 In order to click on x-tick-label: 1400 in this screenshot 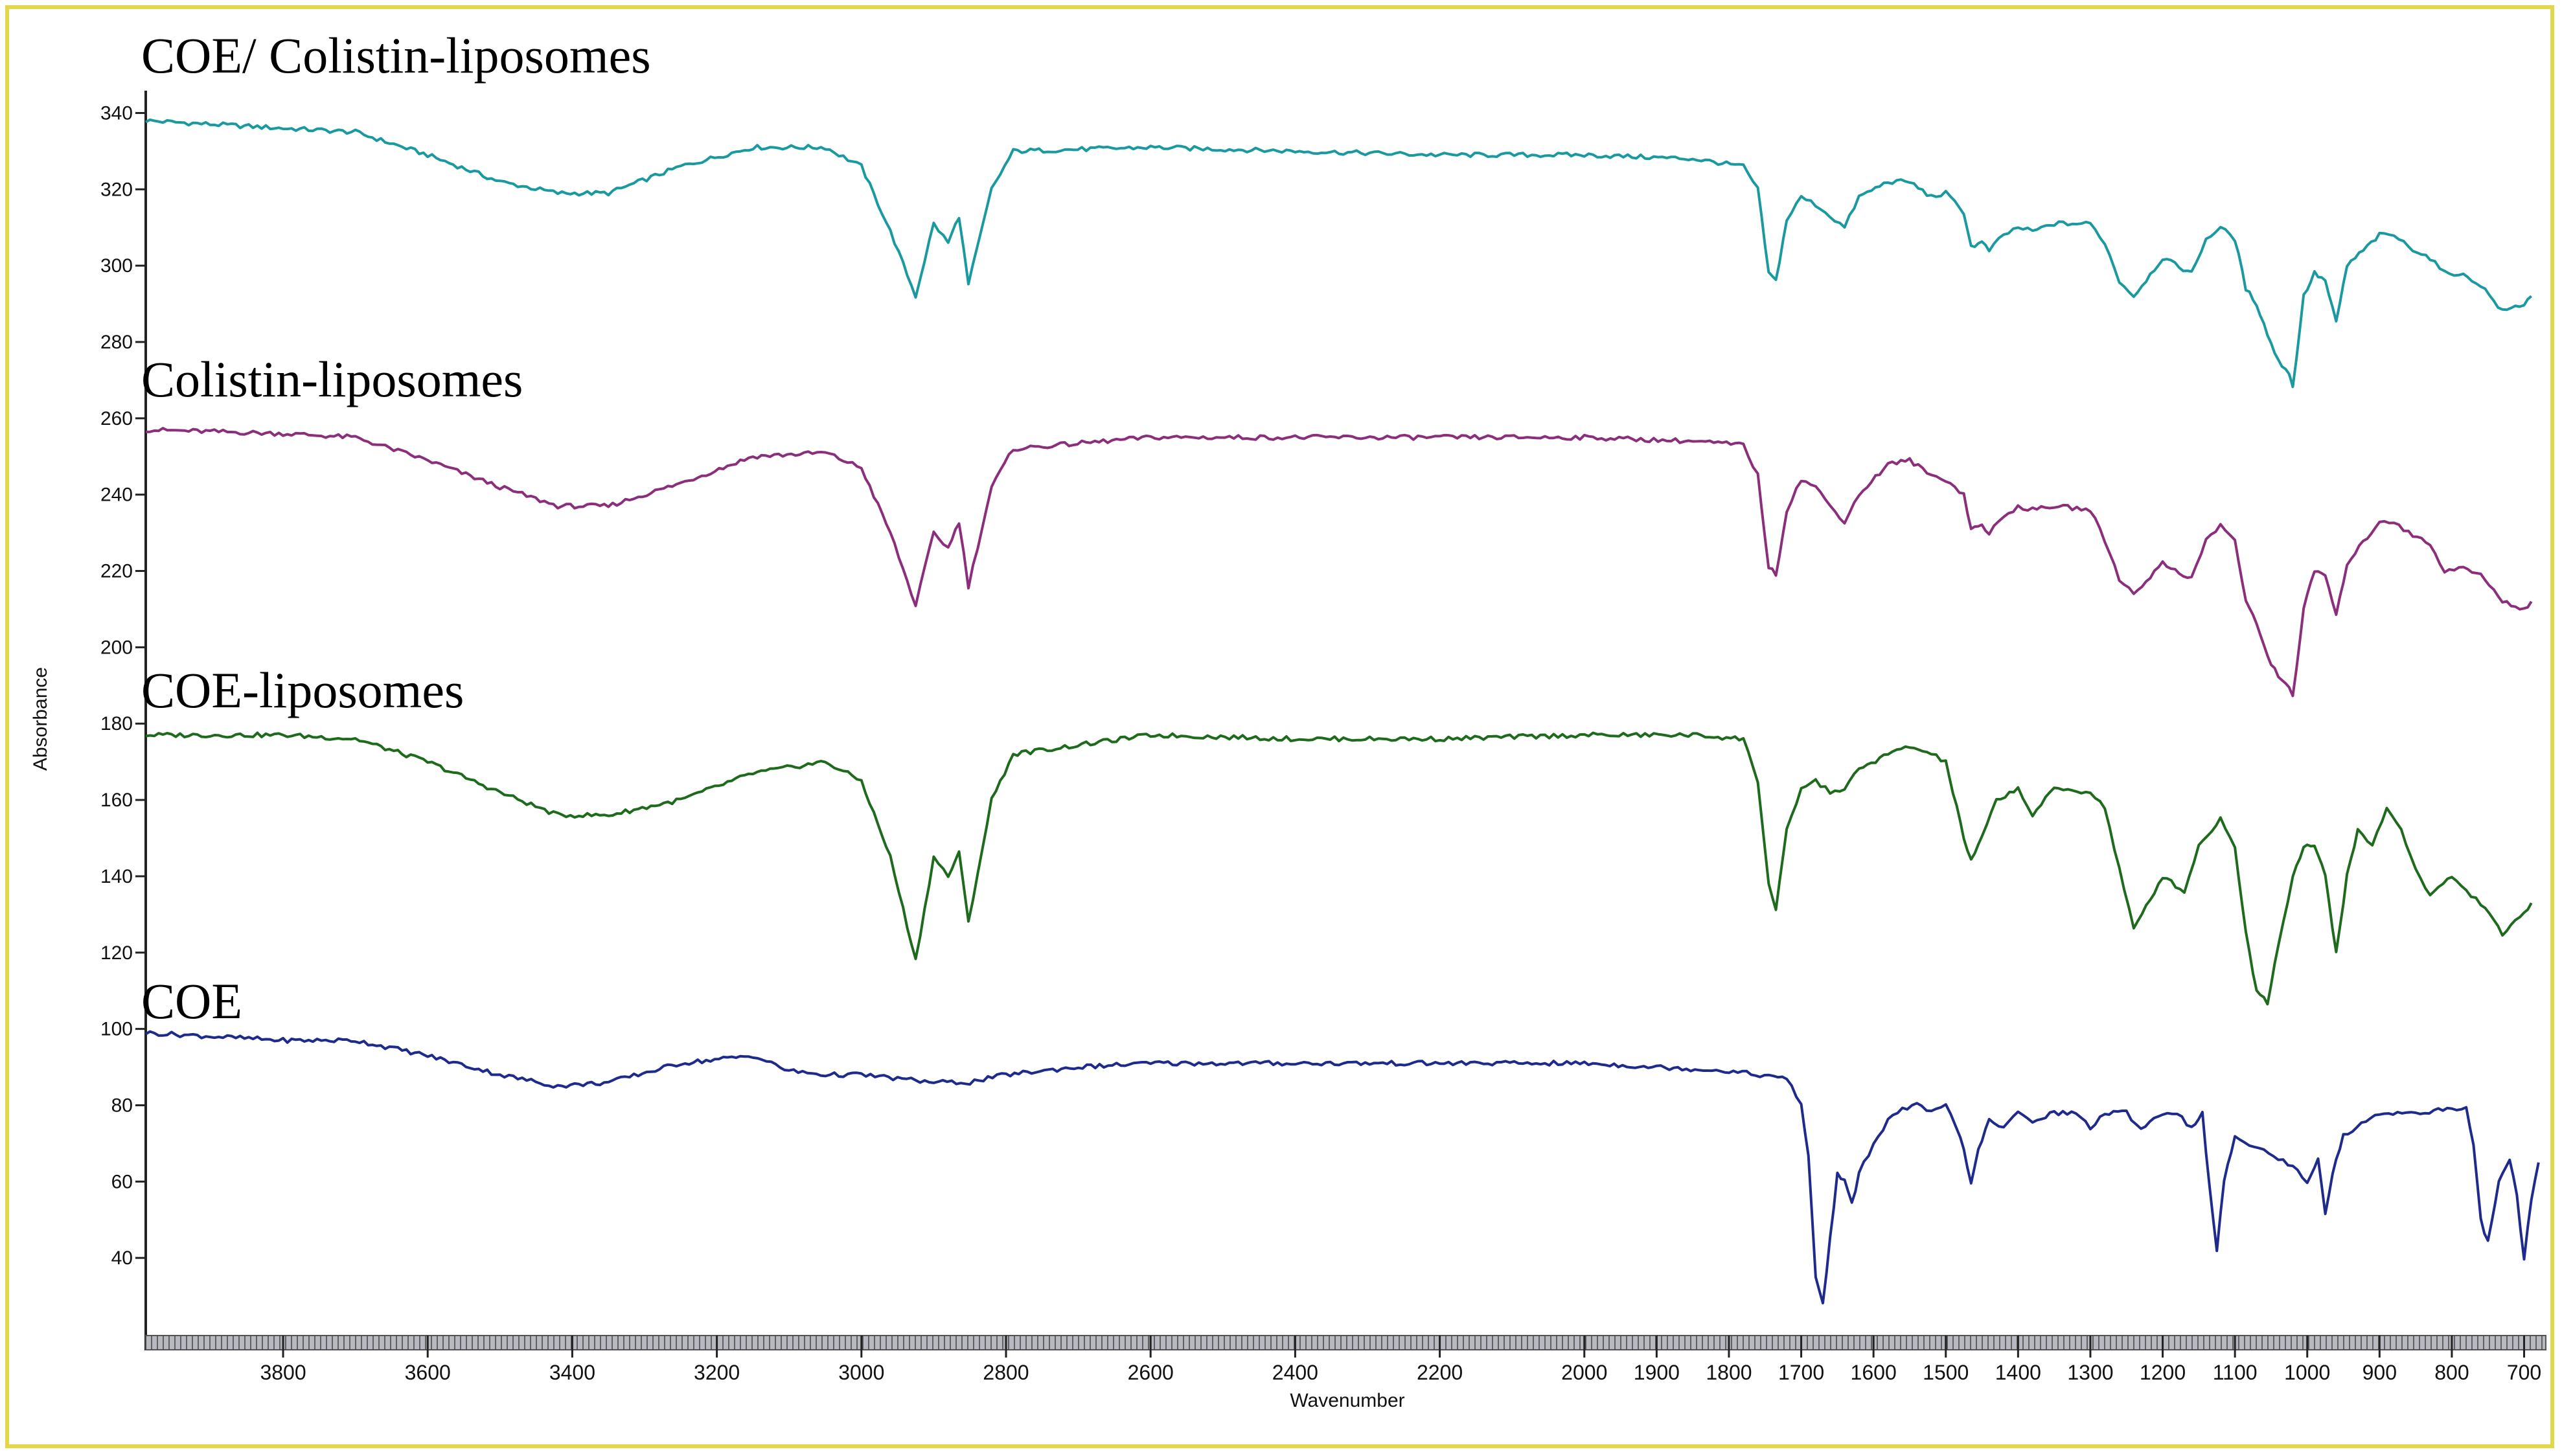, I will do `click(2018, 1373)`.